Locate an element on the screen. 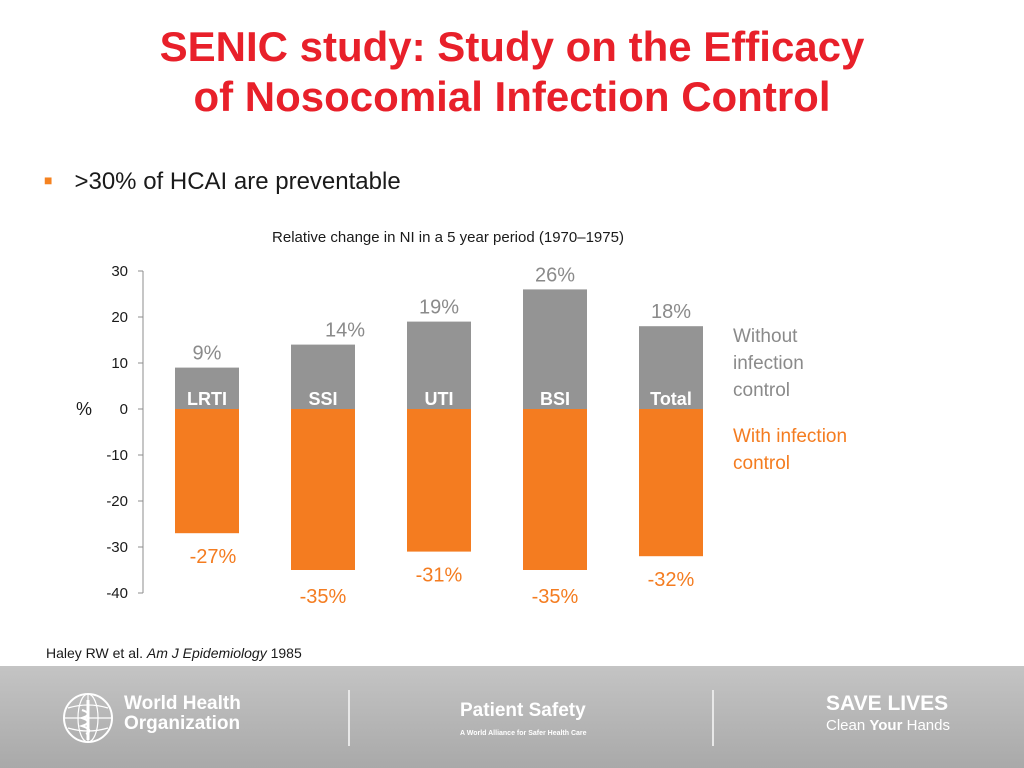 Image resolution: width=1024 pixels, height=768 pixels. data-label-with-control: -27% is located at coordinates (213, 557).